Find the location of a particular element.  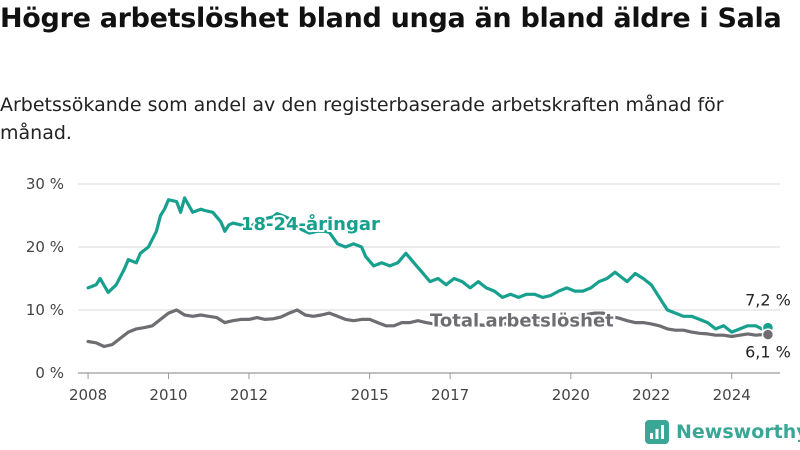

x-tick-label: 2012 is located at coordinates (249, 395).